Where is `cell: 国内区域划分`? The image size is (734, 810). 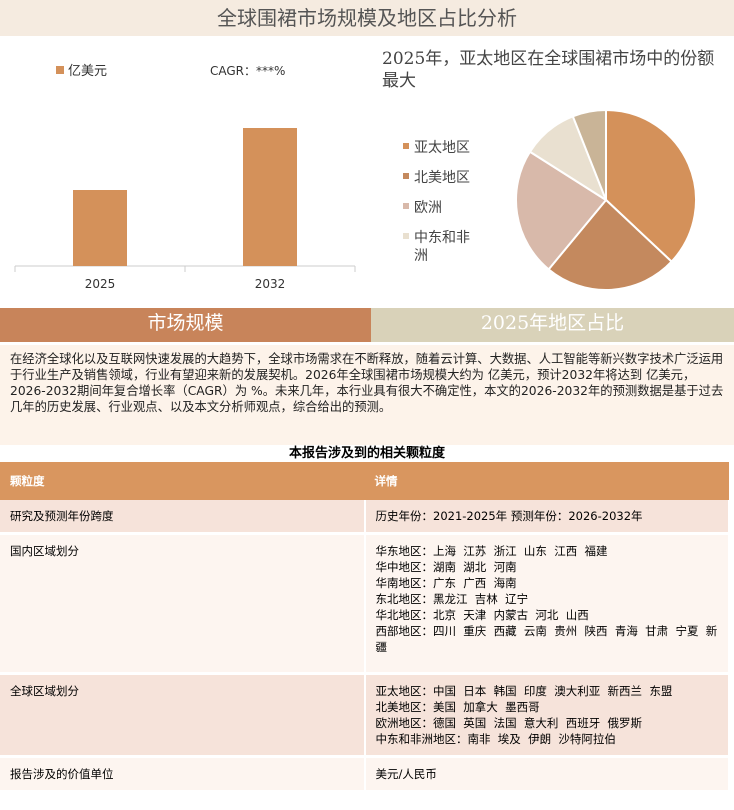
cell: 国内区域划分 is located at coordinates (183, 604).